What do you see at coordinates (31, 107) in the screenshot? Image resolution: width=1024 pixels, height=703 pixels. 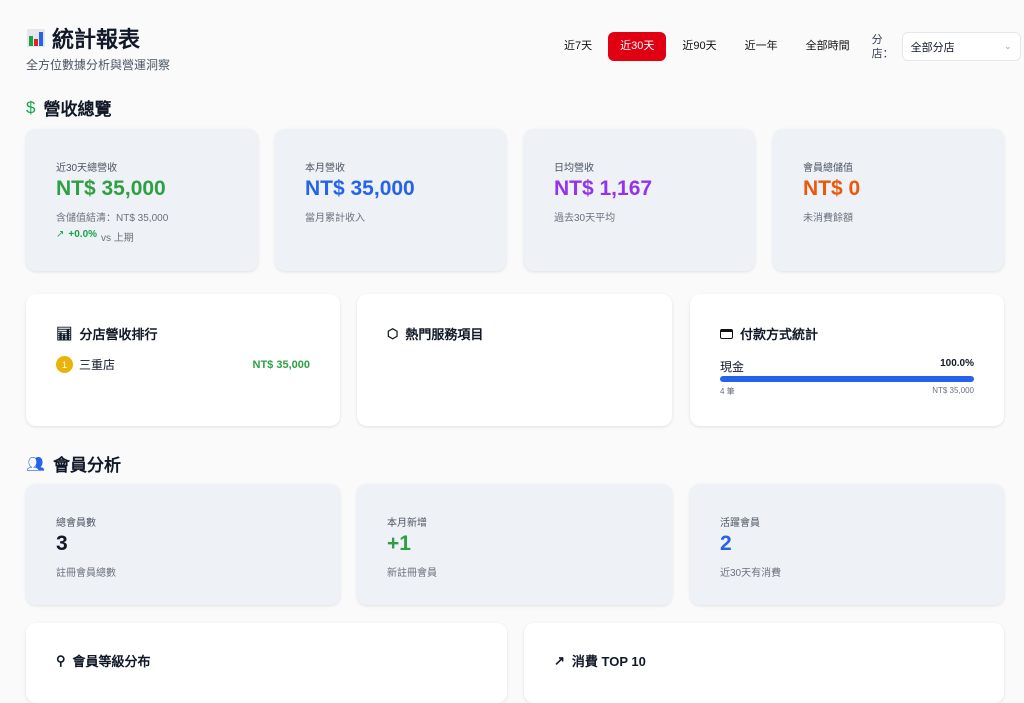 I see `dollar-icon: $` at bounding box center [31, 107].